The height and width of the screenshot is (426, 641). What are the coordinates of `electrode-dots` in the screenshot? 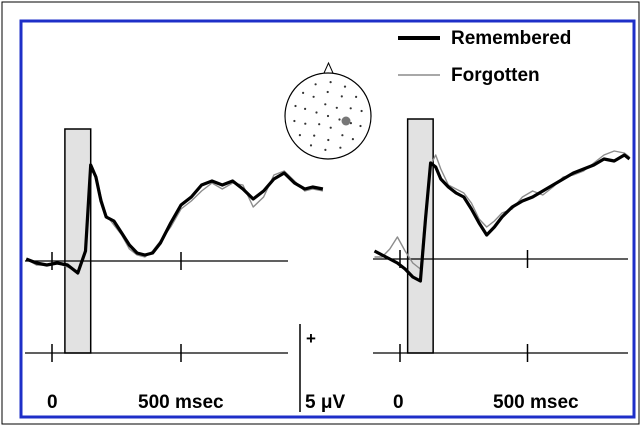 It's located at (328, 116).